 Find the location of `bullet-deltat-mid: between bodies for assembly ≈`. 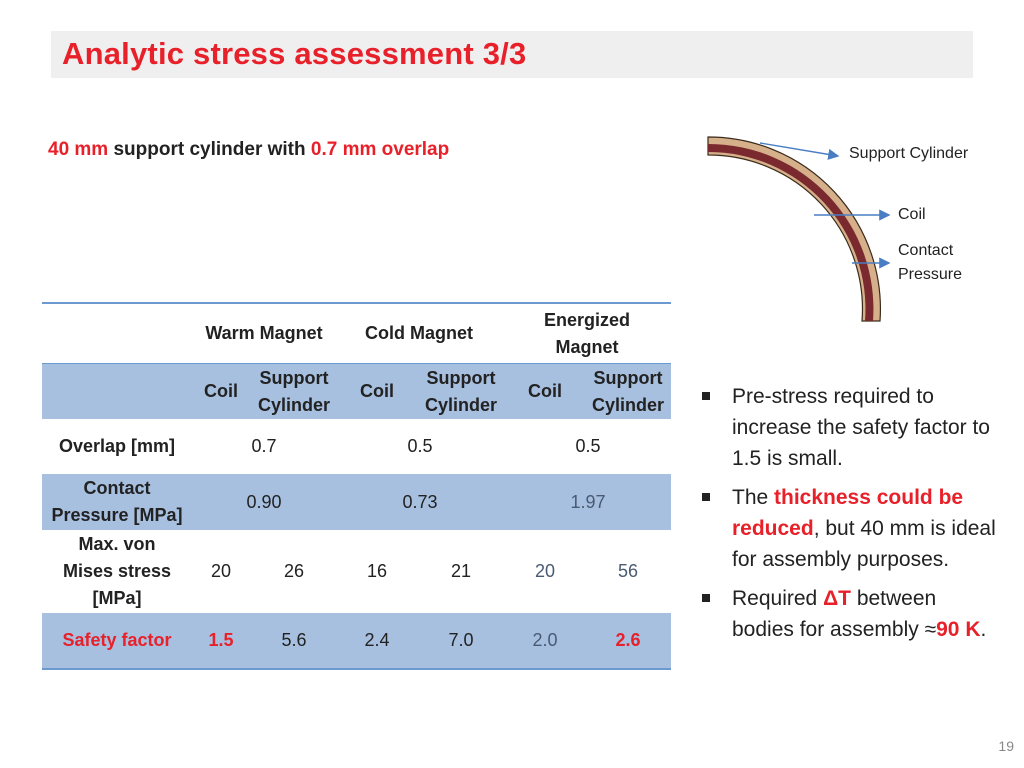

bullet-deltat-mid: between bodies for assembly ≈ is located at coordinates (834, 614).